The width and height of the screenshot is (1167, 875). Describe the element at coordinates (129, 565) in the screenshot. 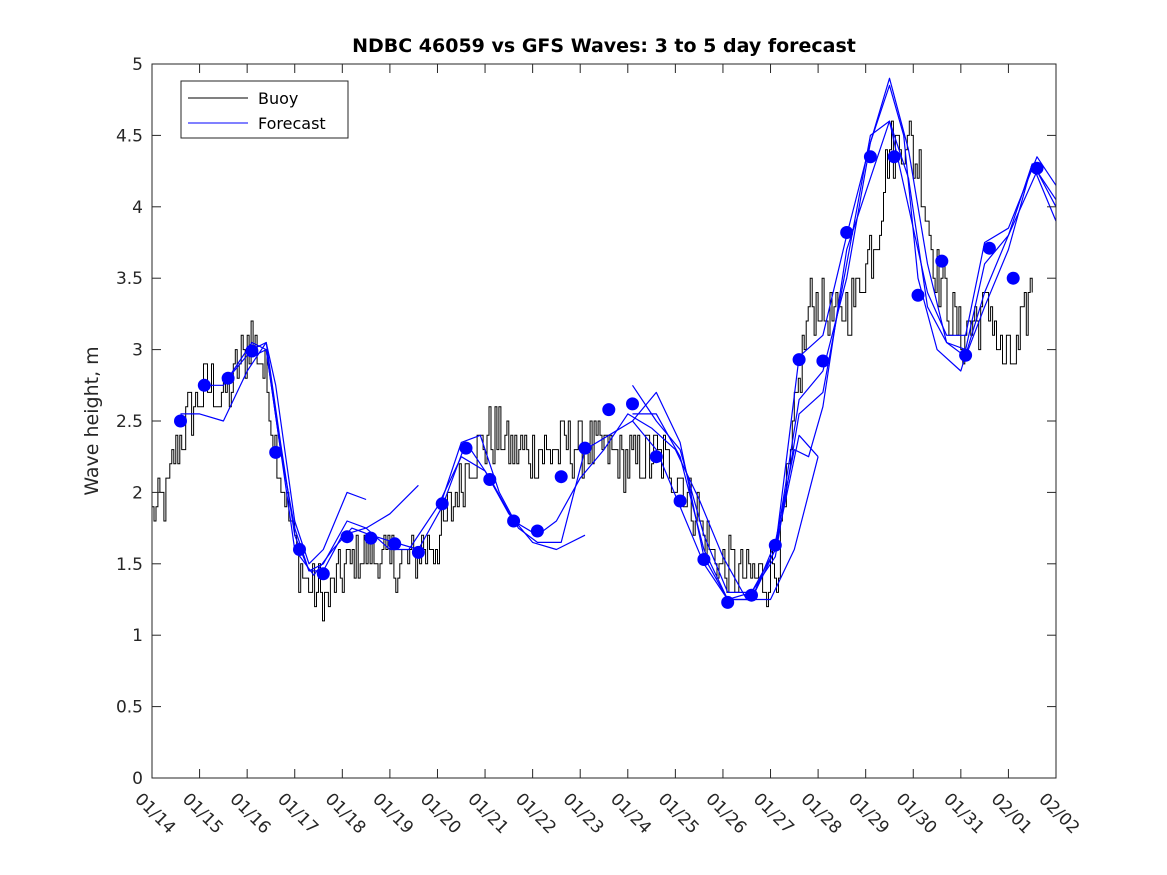

I see `y-tick-label: 1.5` at that location.